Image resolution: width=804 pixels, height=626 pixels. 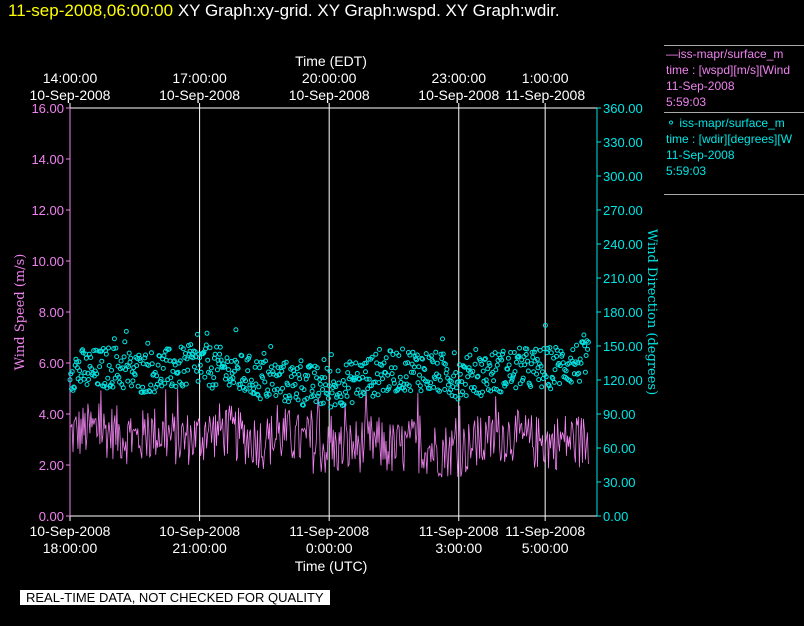 What do you see at coordinates (728, 70) in the screenshot?
I see `legend-wspd-variable: time : [wspd][m/s][Wind` at bounding box center [728, 70].